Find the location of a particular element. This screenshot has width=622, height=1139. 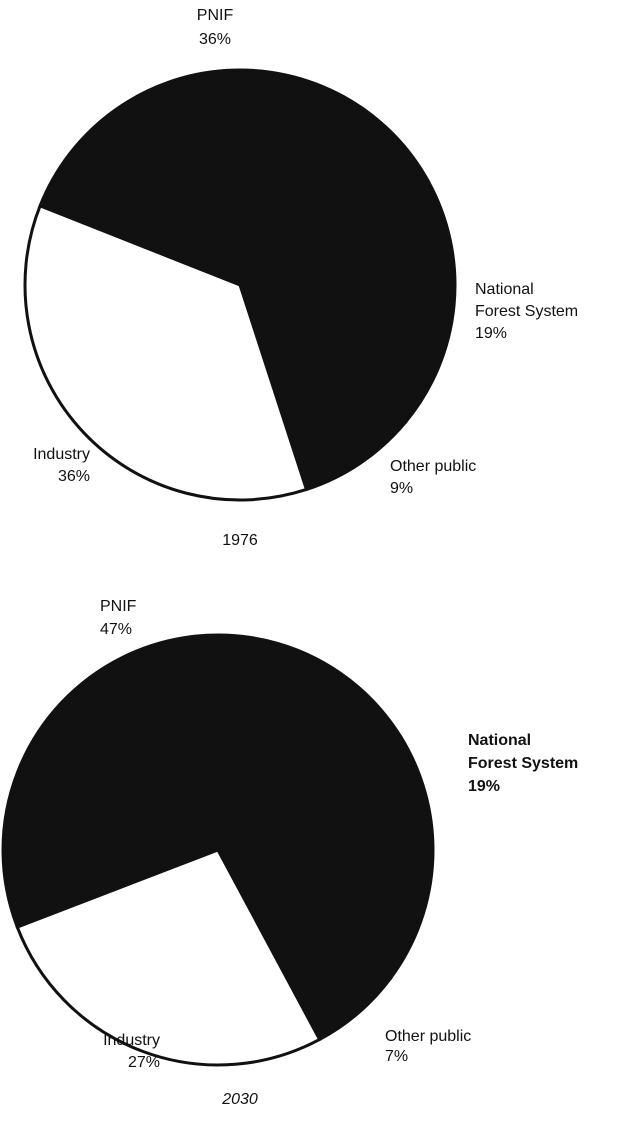

slice-value-label: 9% is located at coordinates (401, 488).